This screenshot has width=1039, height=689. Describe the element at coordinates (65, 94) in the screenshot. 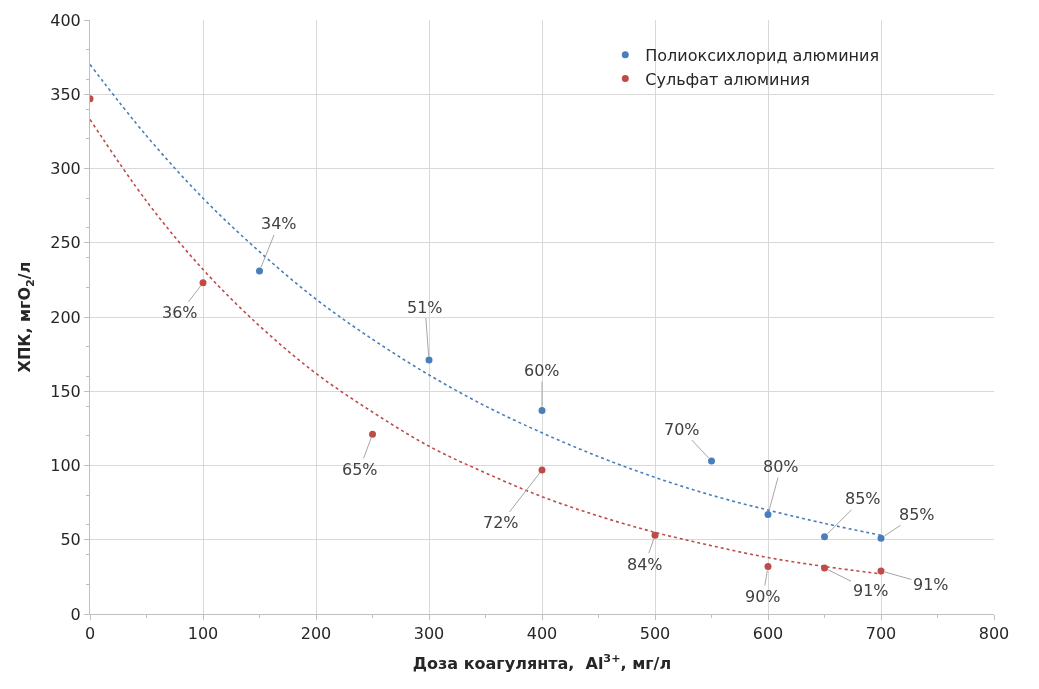

I see `y-tick-label: 350` at that location.